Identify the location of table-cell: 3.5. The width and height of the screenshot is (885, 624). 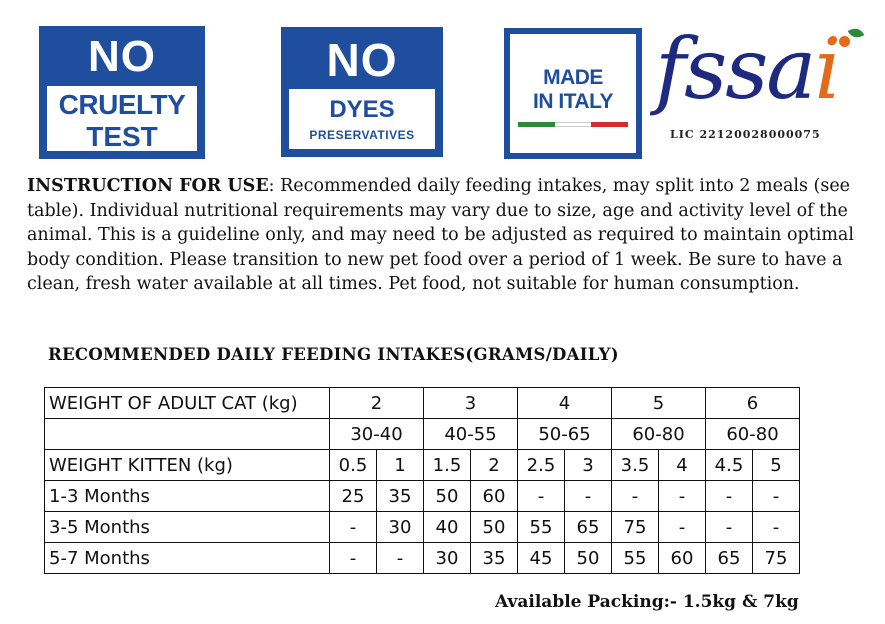
(635, 465).